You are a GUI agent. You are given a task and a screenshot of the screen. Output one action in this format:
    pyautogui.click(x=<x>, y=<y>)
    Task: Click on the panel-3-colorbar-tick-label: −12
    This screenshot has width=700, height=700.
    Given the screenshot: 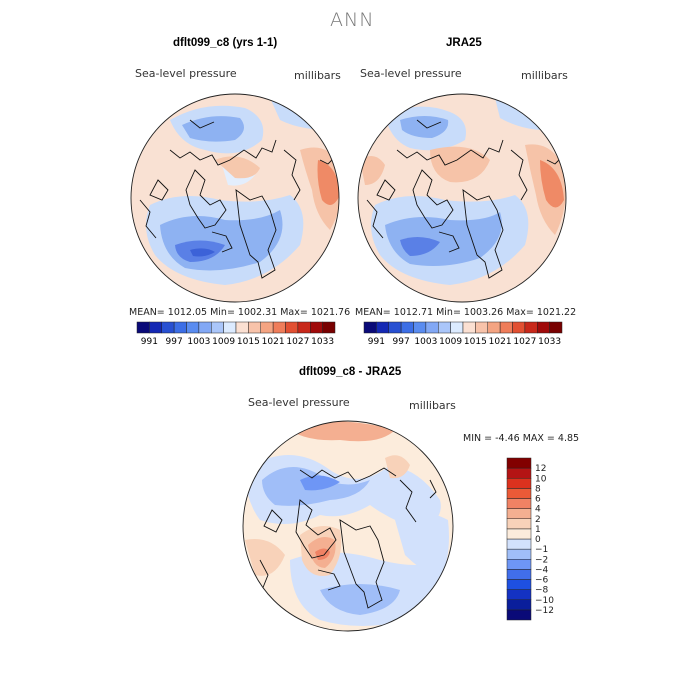 What is the action you would take?
    pyautogui.click(x=544, y=611)
    